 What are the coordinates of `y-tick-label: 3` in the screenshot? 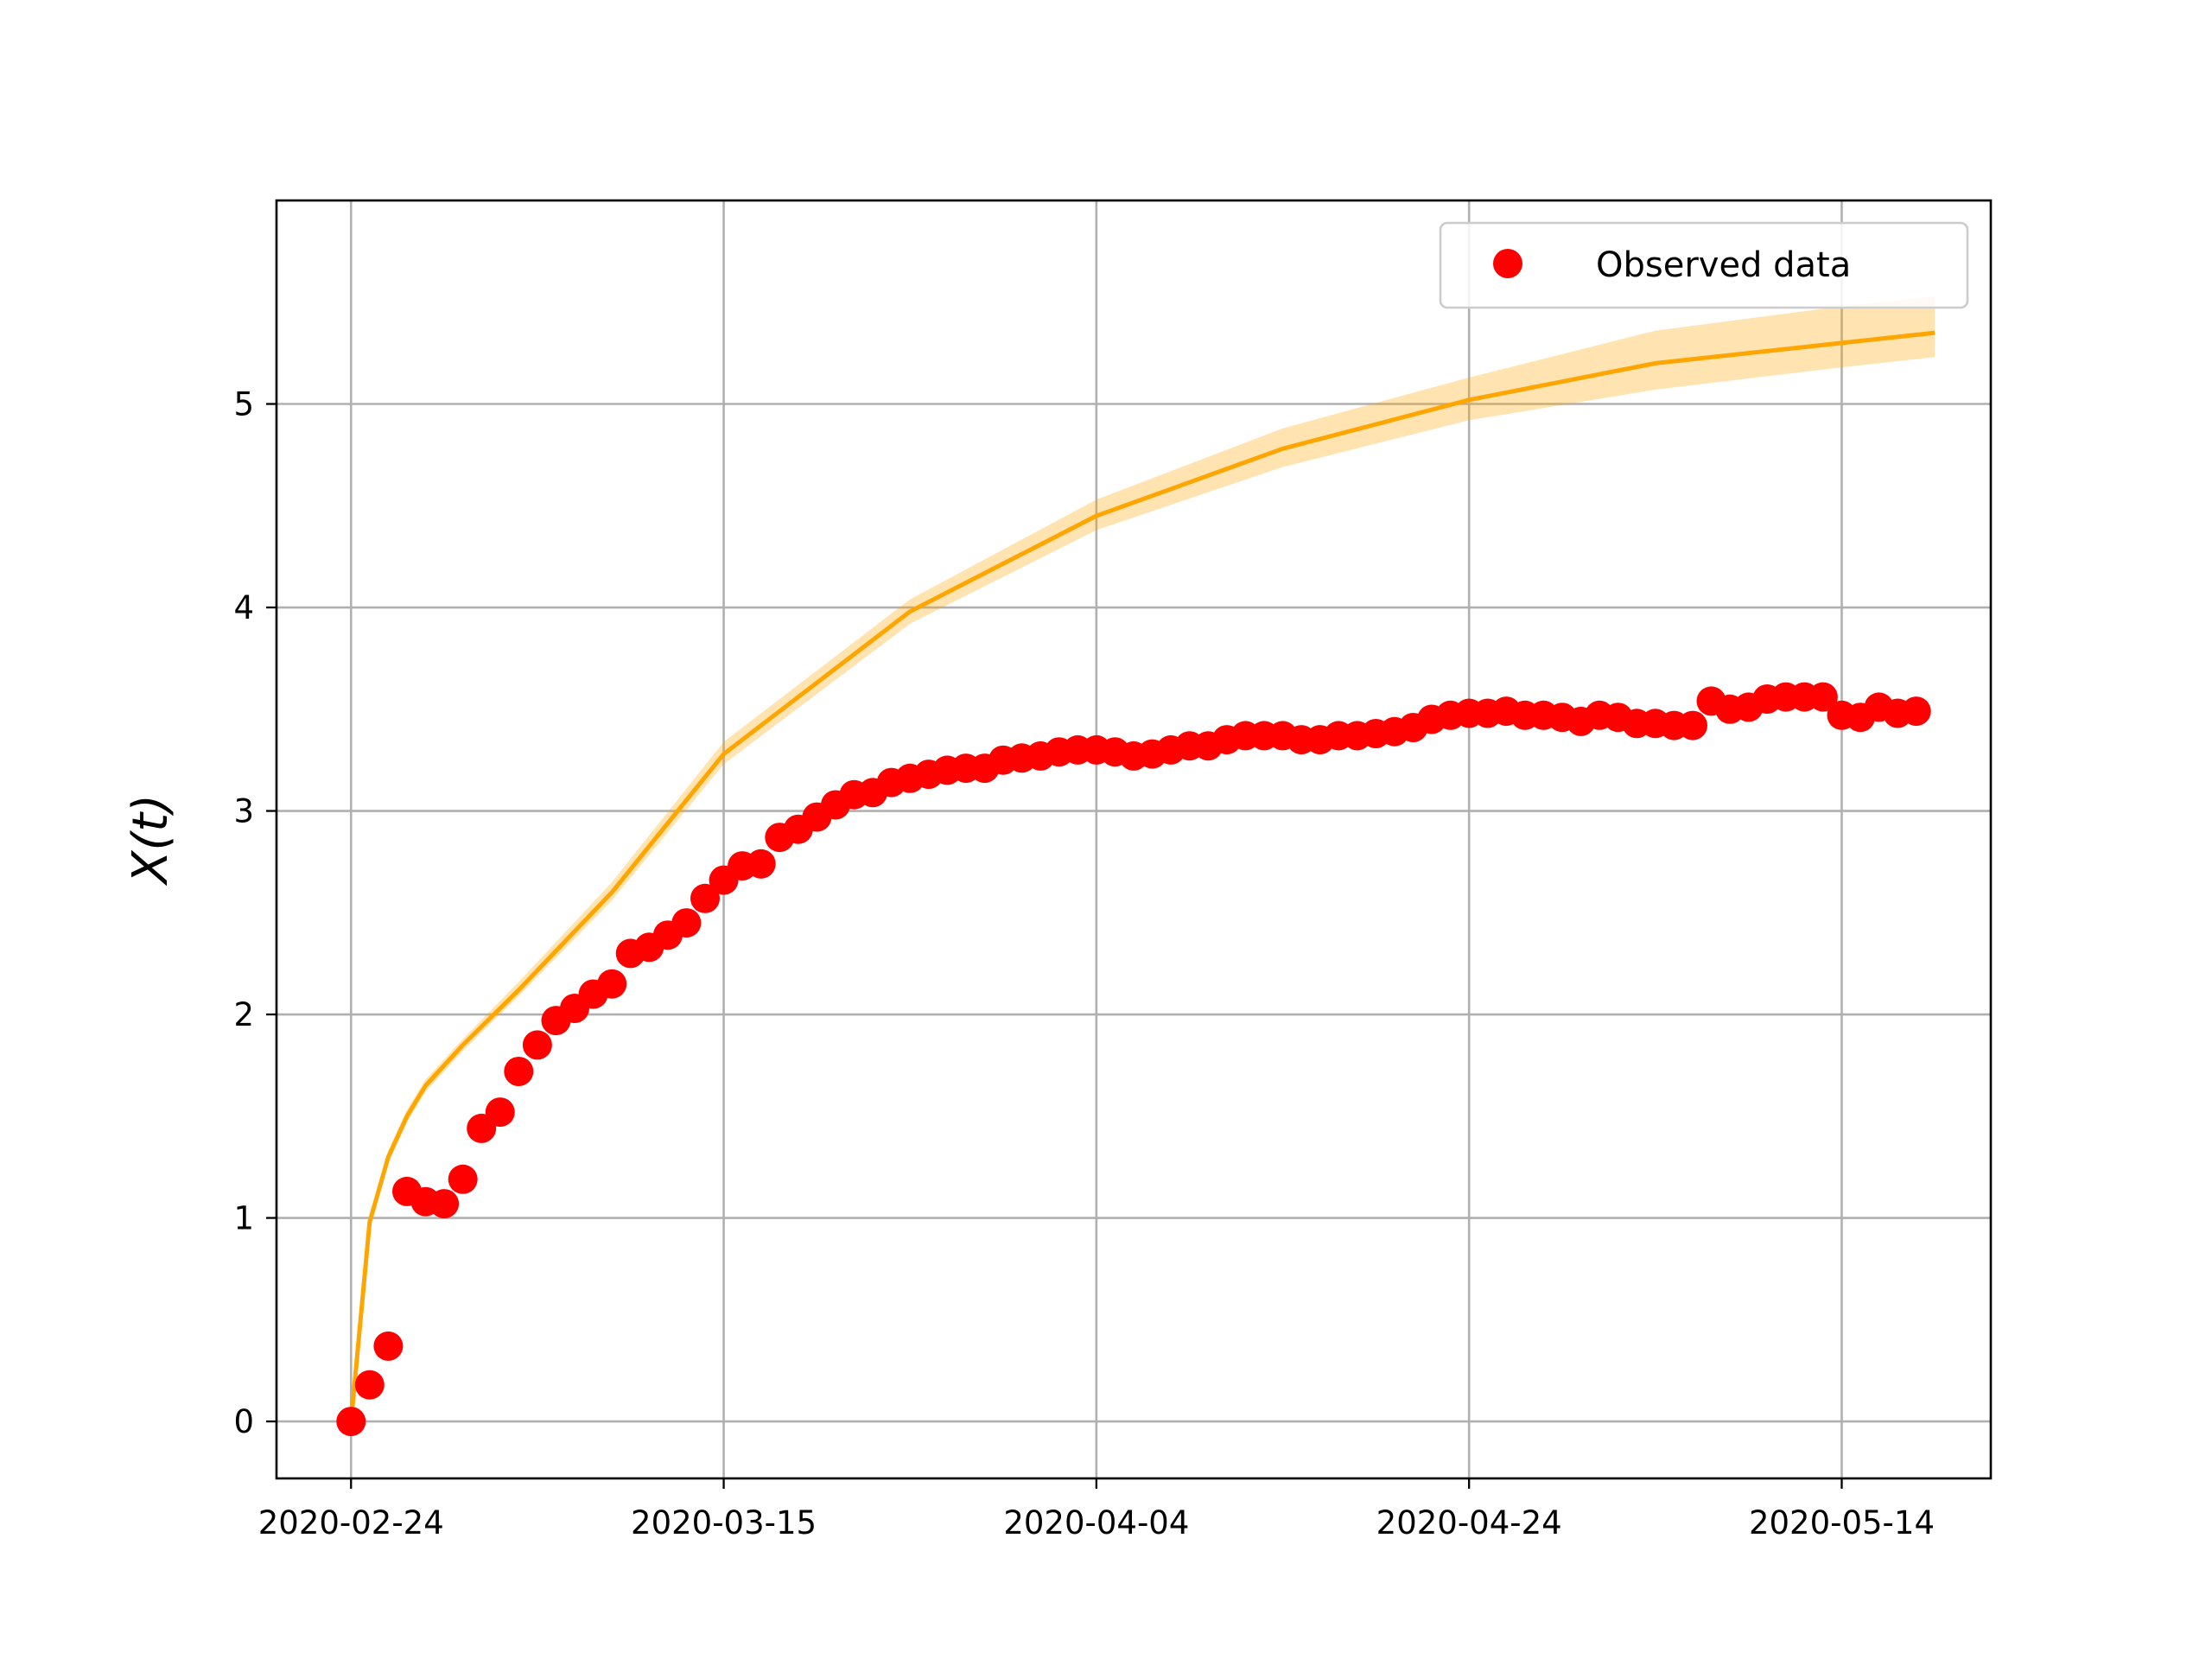 It's located at (243, 811).